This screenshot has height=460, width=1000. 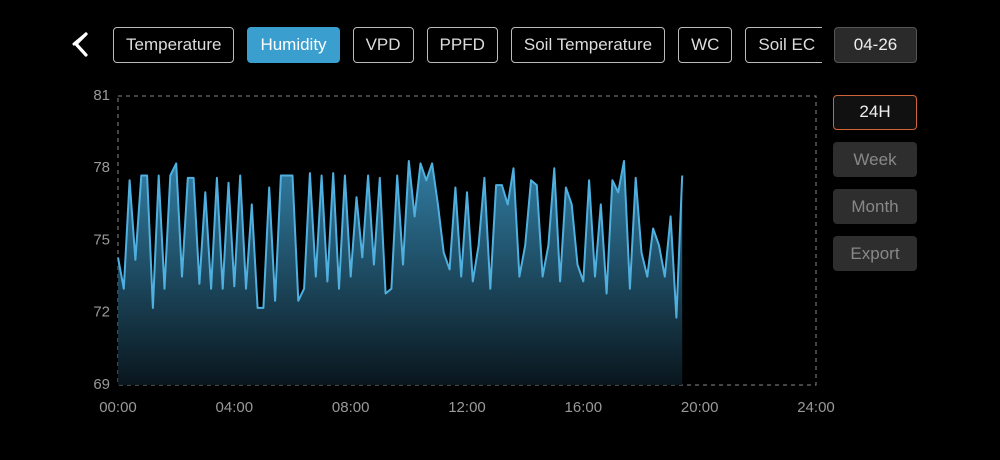 What do you see at coordinates (875, 112) in the screenshot?
I see `range-button: 24H` at bounding box center [875, 112].